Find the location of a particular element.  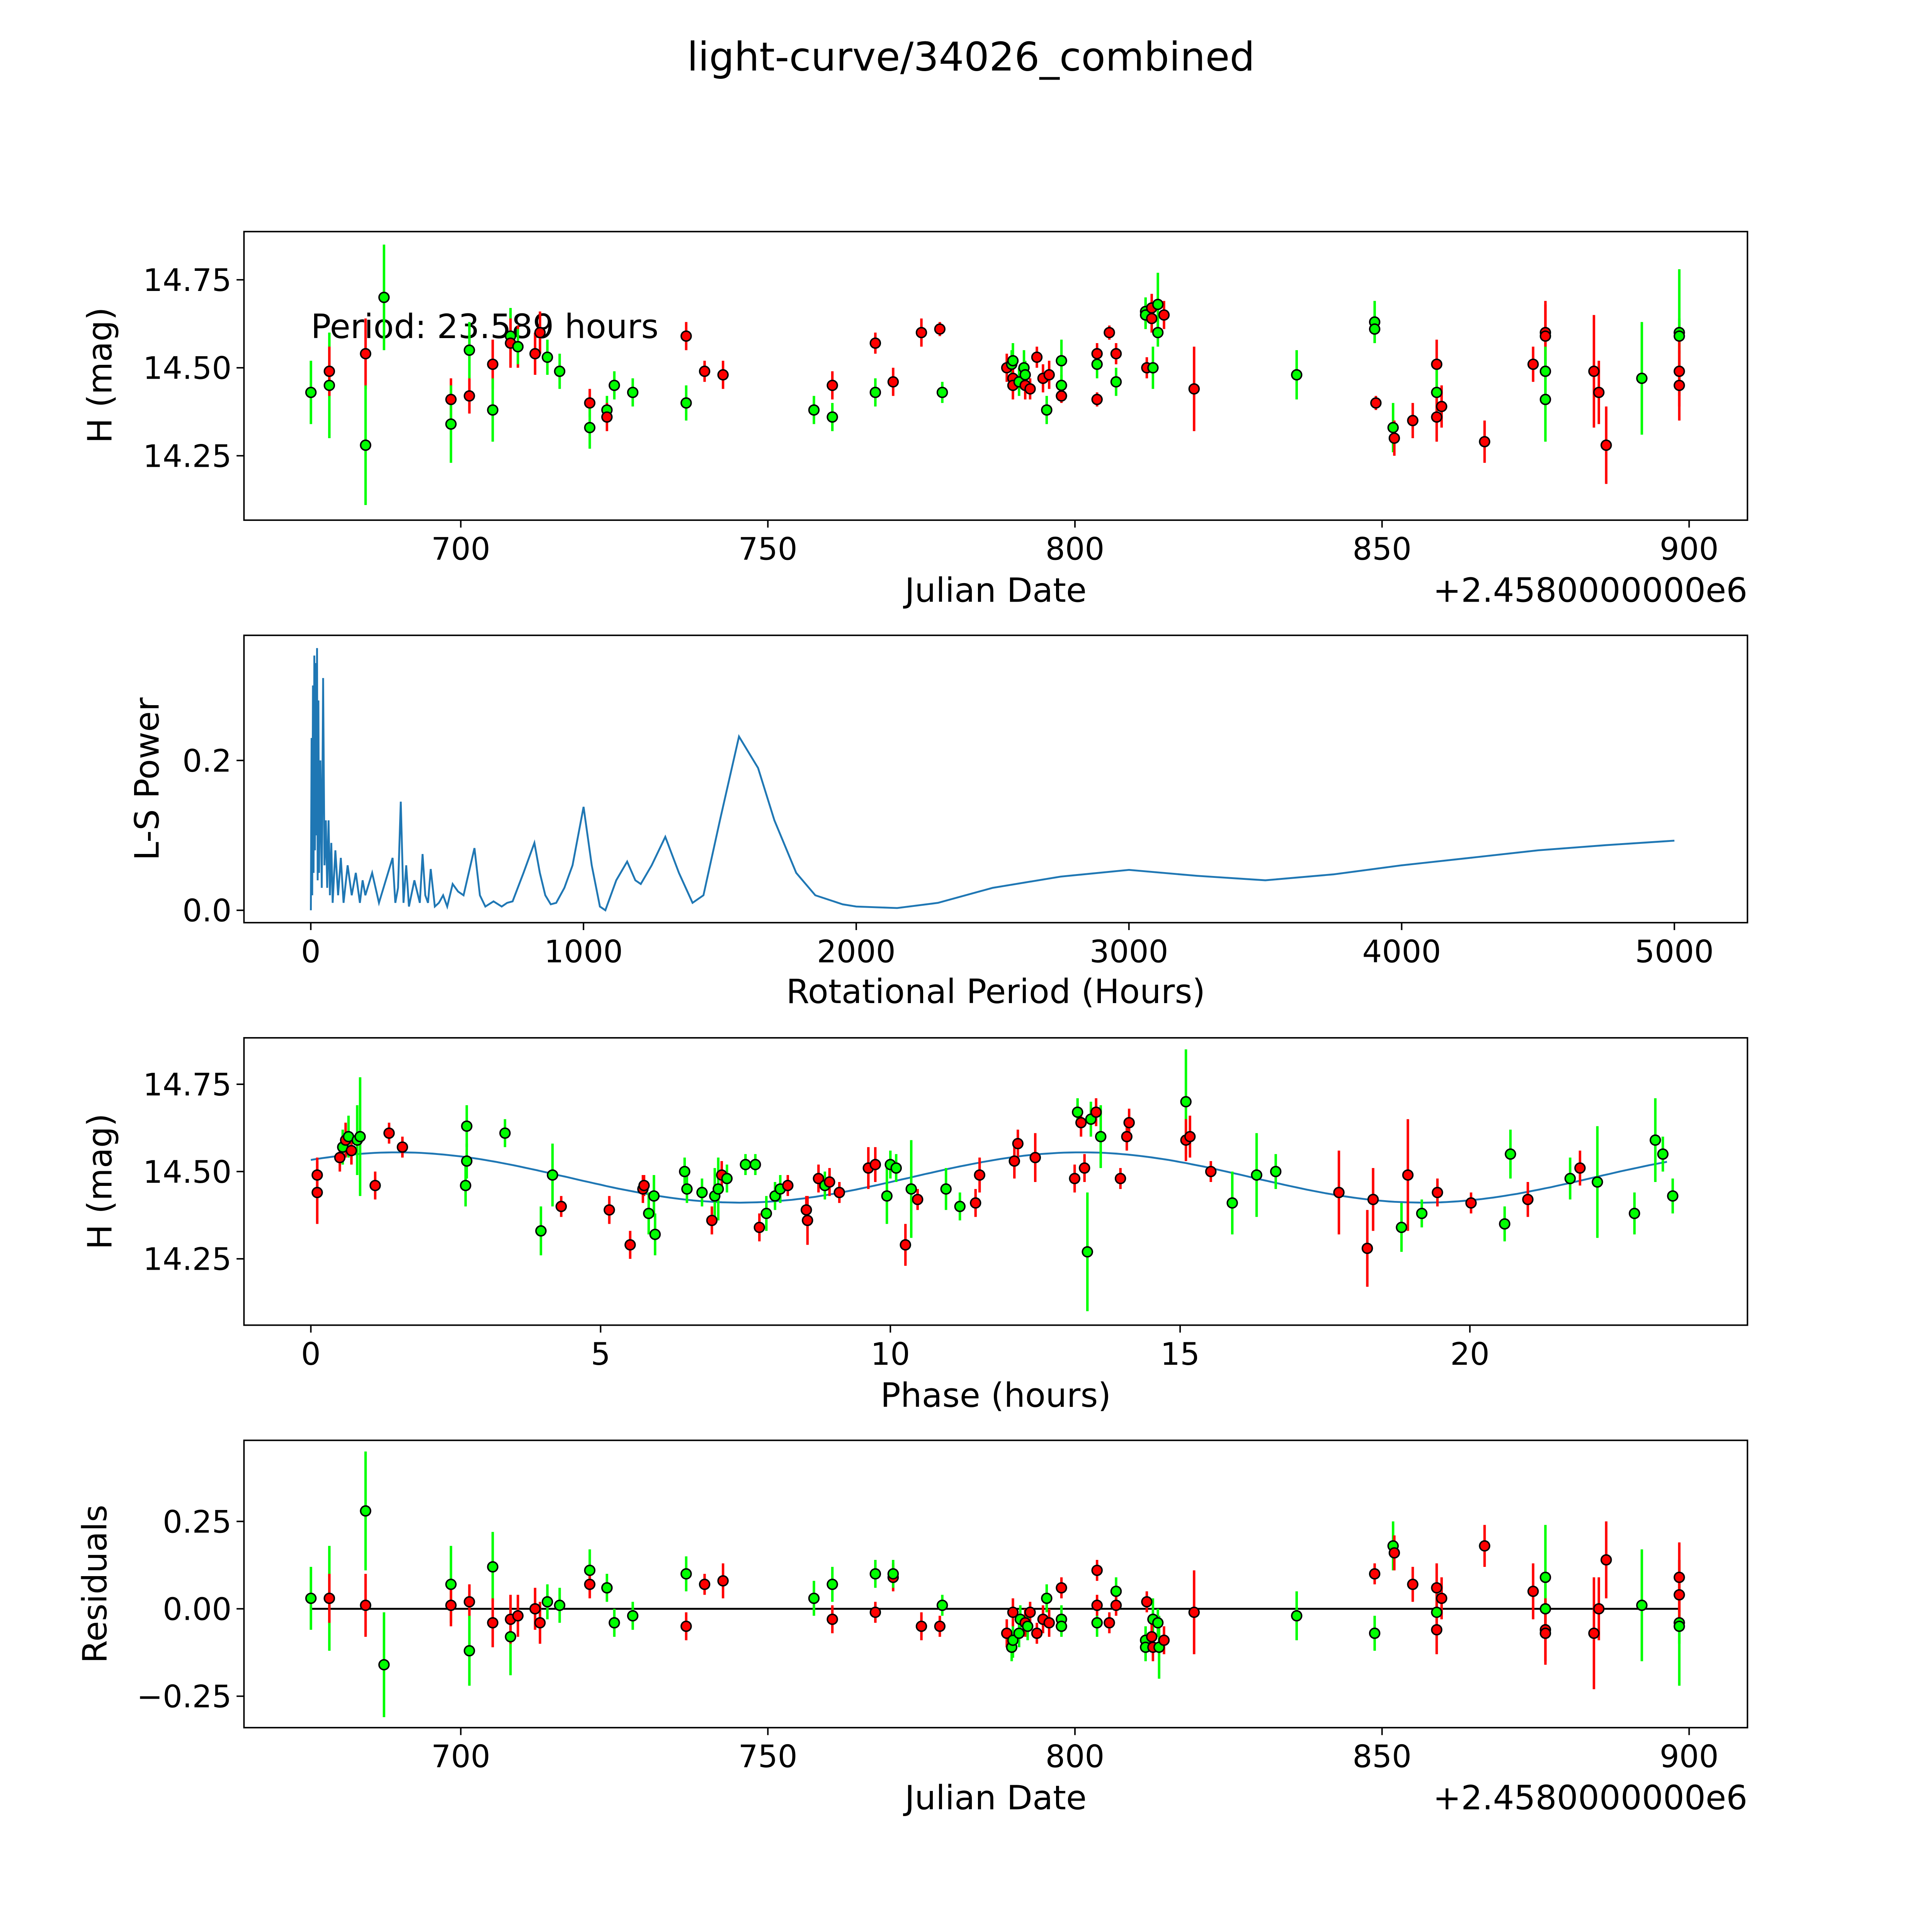

x-tick-label: 15 is located at coordinates (1180, 1354).